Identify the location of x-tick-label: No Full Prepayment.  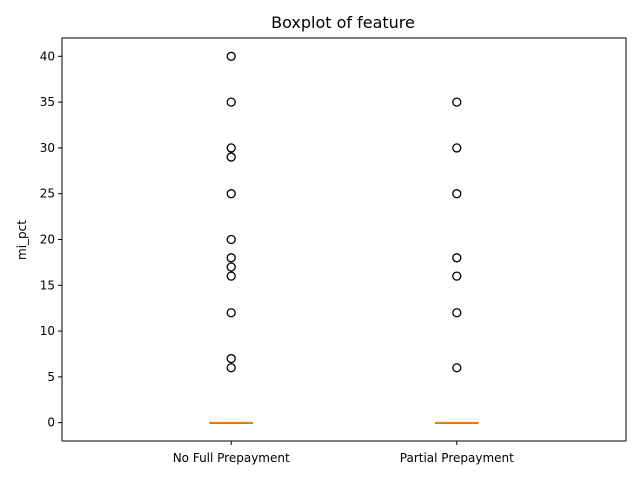
(231, 458).